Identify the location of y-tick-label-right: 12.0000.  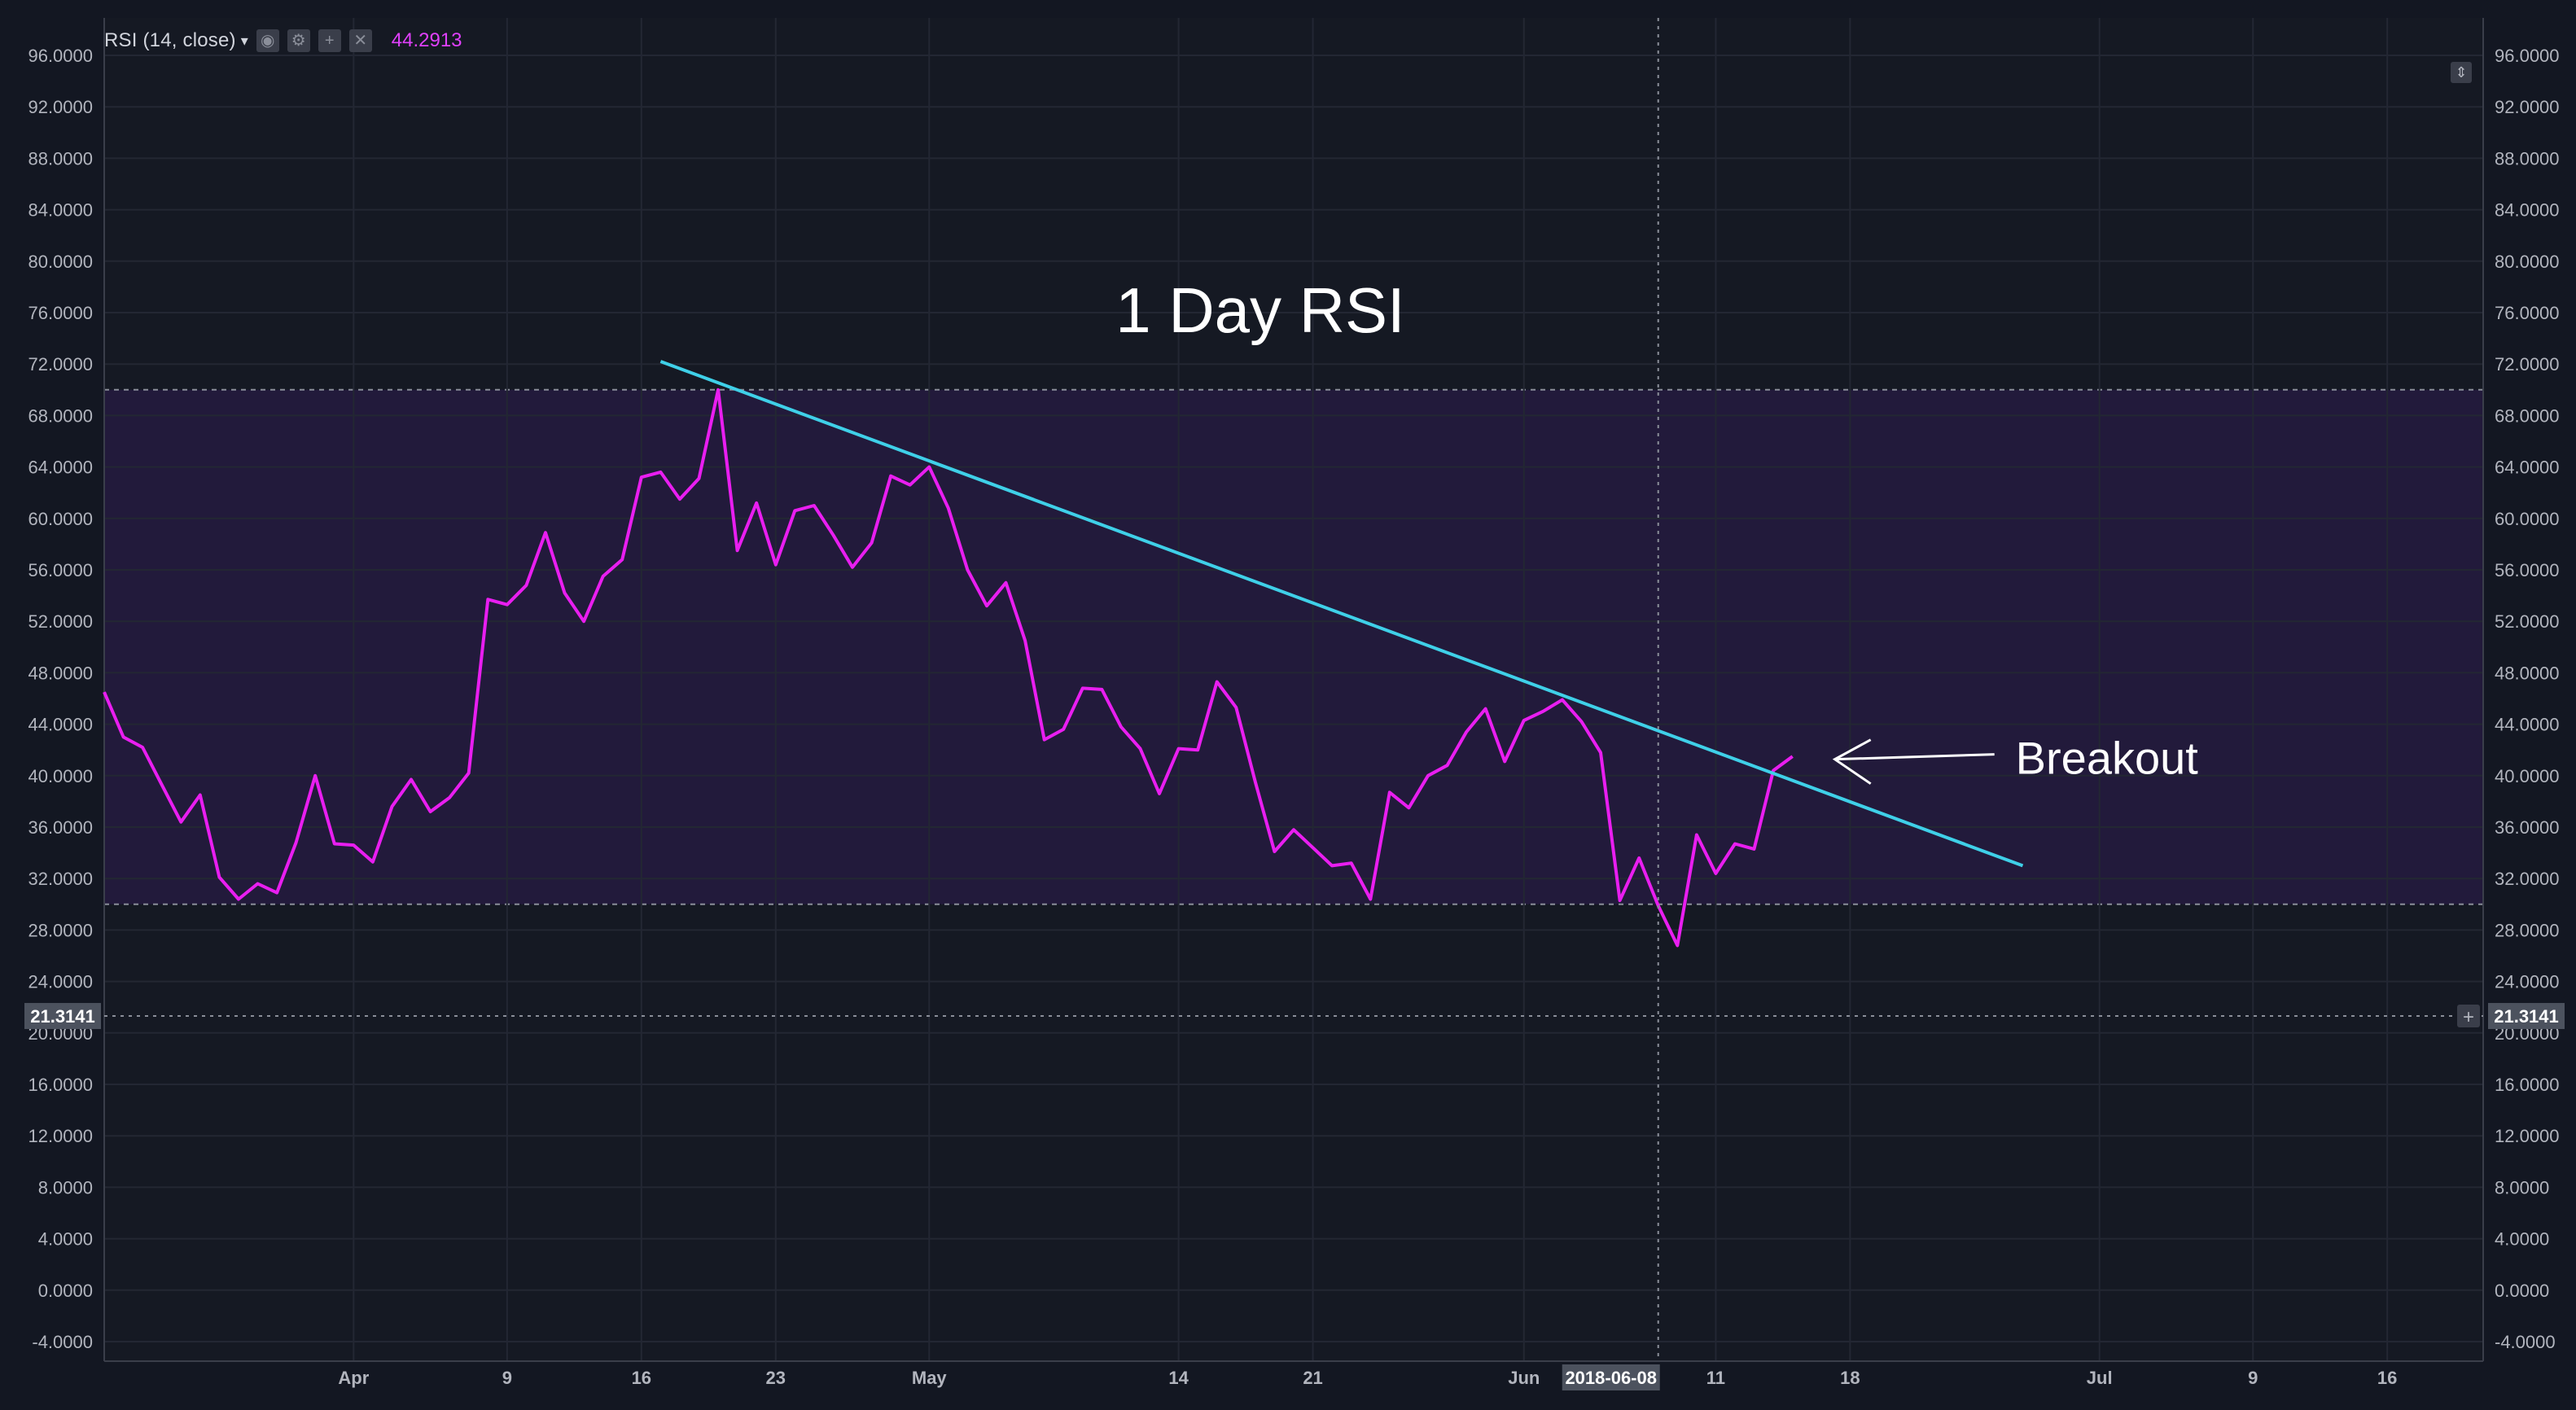
(2527, 1136).